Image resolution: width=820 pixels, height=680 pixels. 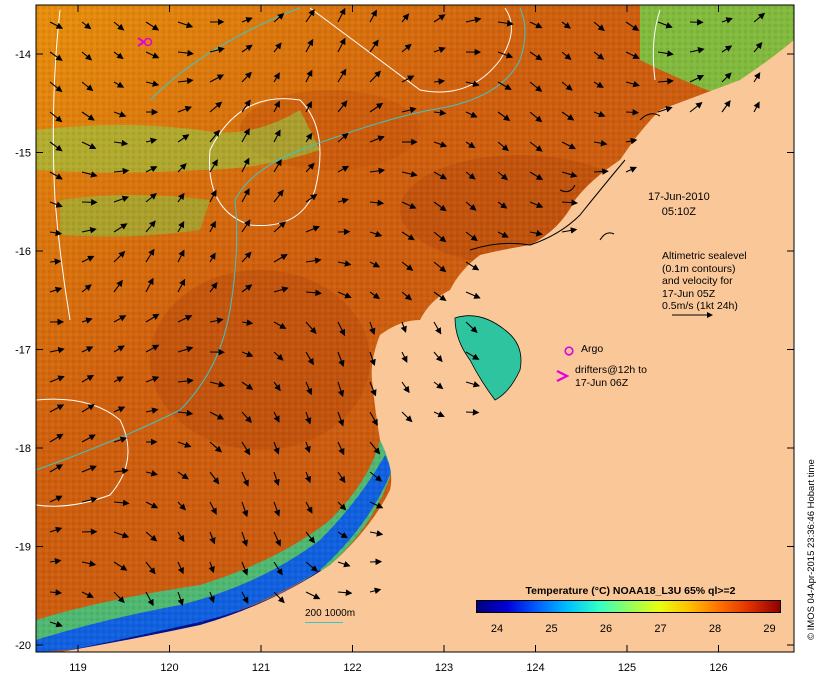 I want to click on longitude-tick-label: 124, so click(x=535, y=668).